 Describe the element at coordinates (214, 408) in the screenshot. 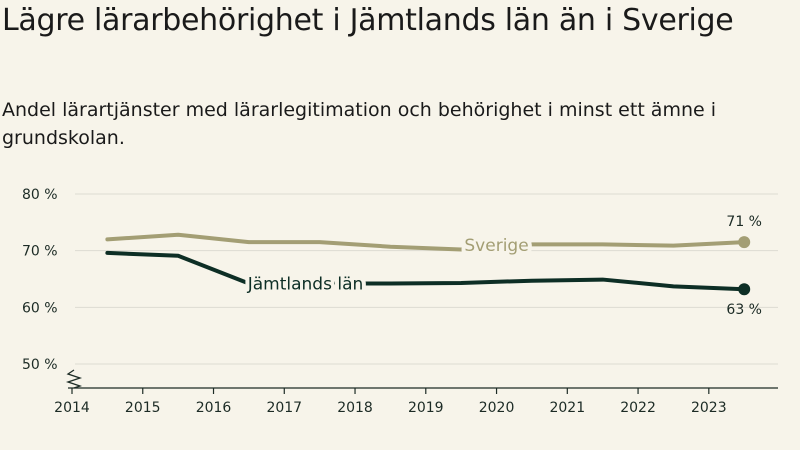

I see `x-tick-label: 2016` at that location.